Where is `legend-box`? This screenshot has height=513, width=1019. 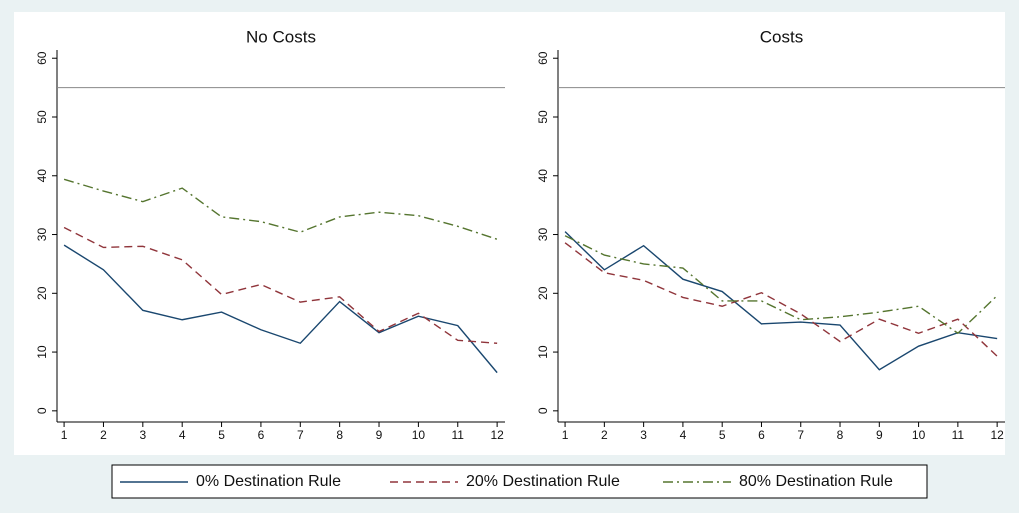 legend-box is located at coordinates (519, 481).